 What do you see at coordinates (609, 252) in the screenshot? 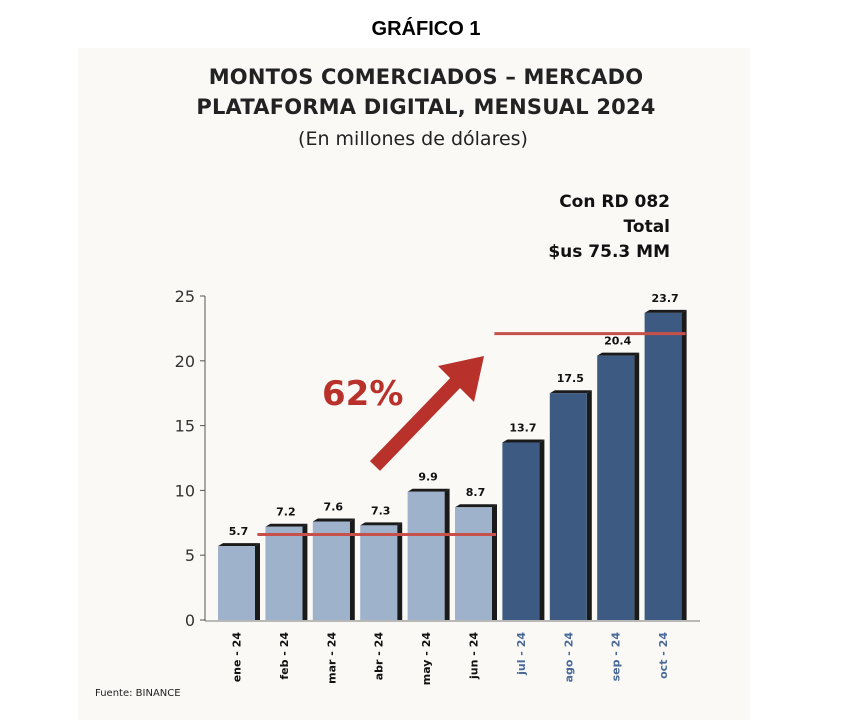
I see `total-annotation-line-3: $us 75.3 MM` at bounding box center [609, 252].